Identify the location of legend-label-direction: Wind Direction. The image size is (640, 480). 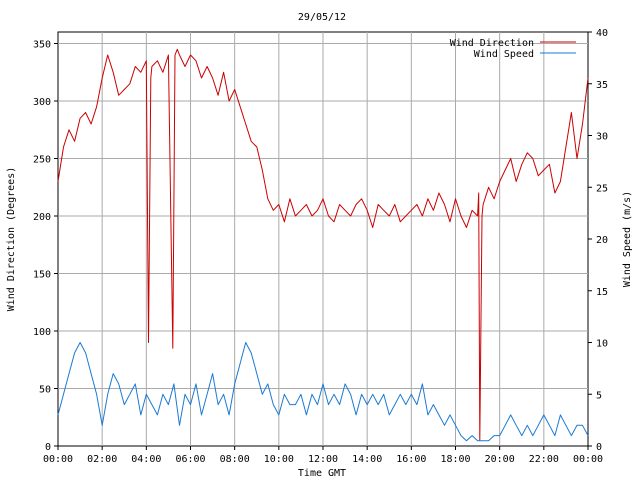
(492, 43).